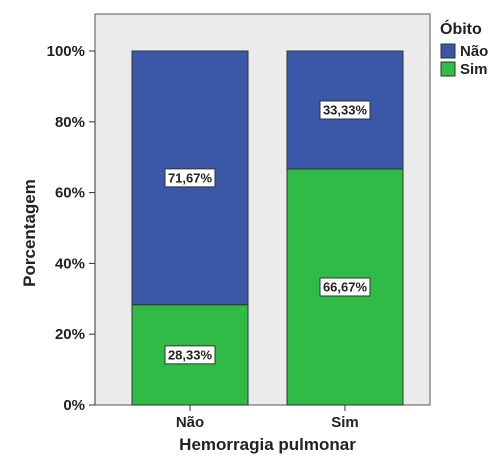 This screenshot has height=463, width=494. What do you see at coordinates (448, 69) in the screenshot?
I see `legend-swatch-sim` at bounding box center [448, 69].